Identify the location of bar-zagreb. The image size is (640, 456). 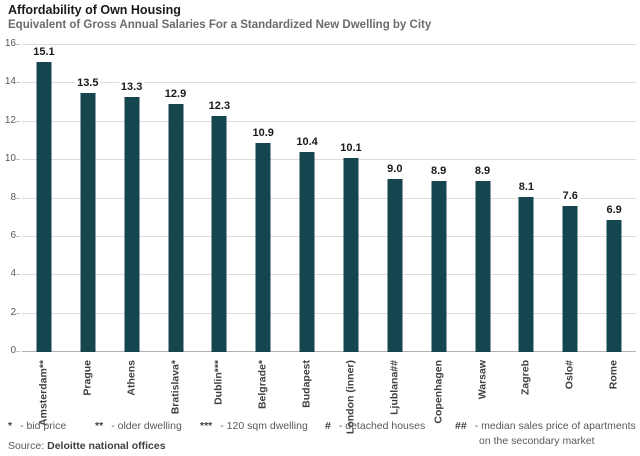
(526, 274).